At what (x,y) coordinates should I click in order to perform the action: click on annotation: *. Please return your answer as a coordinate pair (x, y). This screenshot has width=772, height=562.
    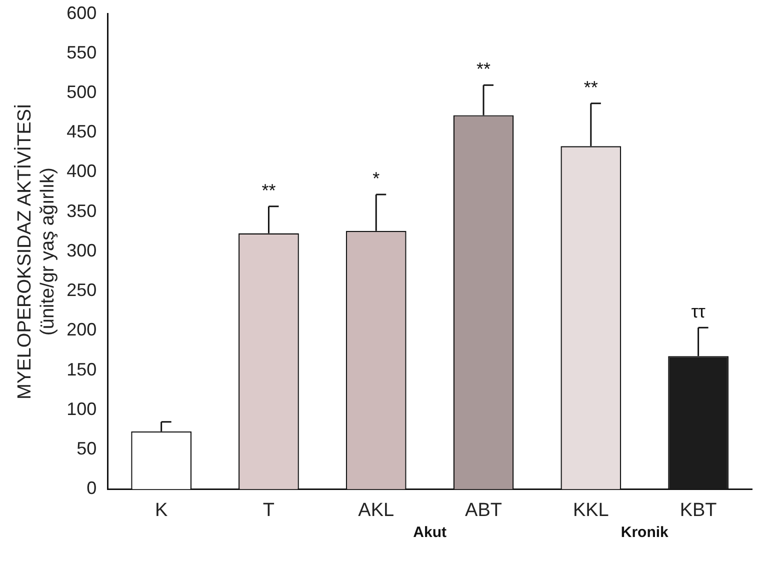
    Looking at the image, I should click on (376, 178).